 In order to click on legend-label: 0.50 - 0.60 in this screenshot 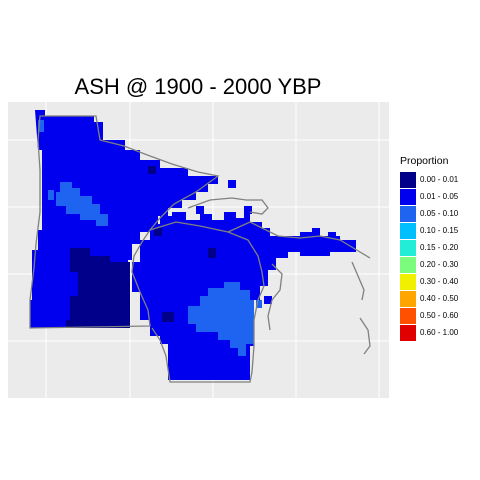, I will do `click(439, 315)`.